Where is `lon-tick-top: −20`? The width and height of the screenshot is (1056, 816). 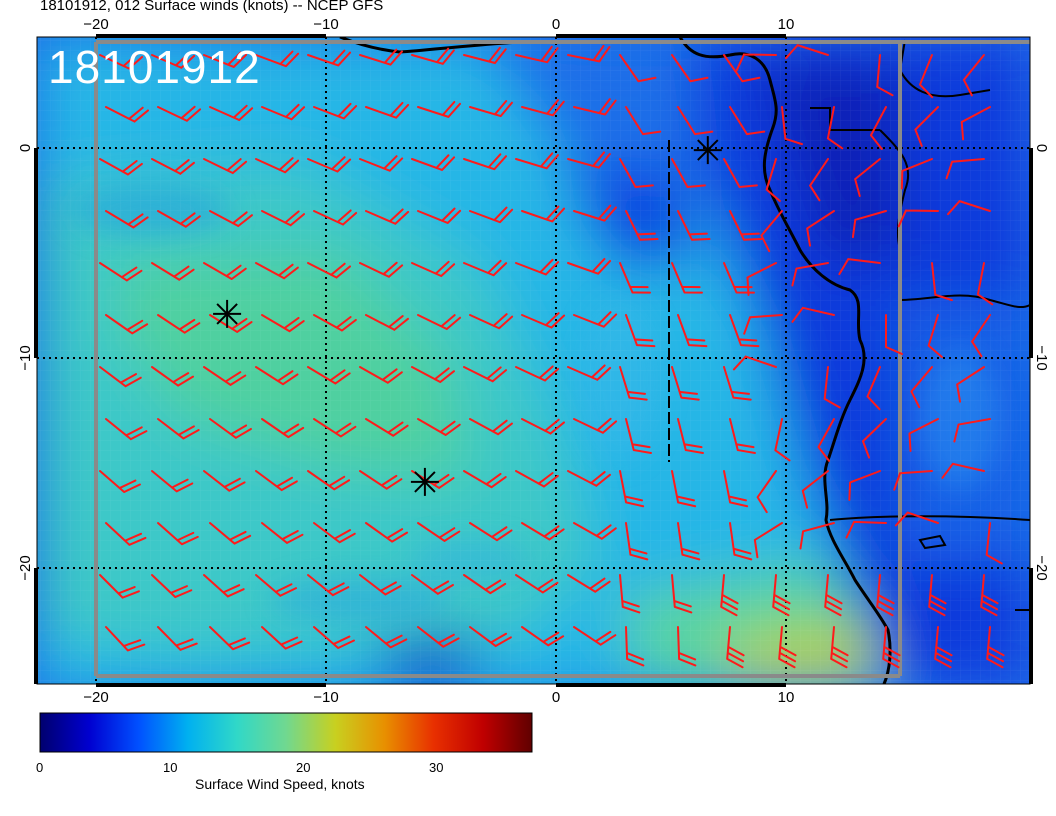 lon-tick-top: −20 is located at coordinates (95, 24).